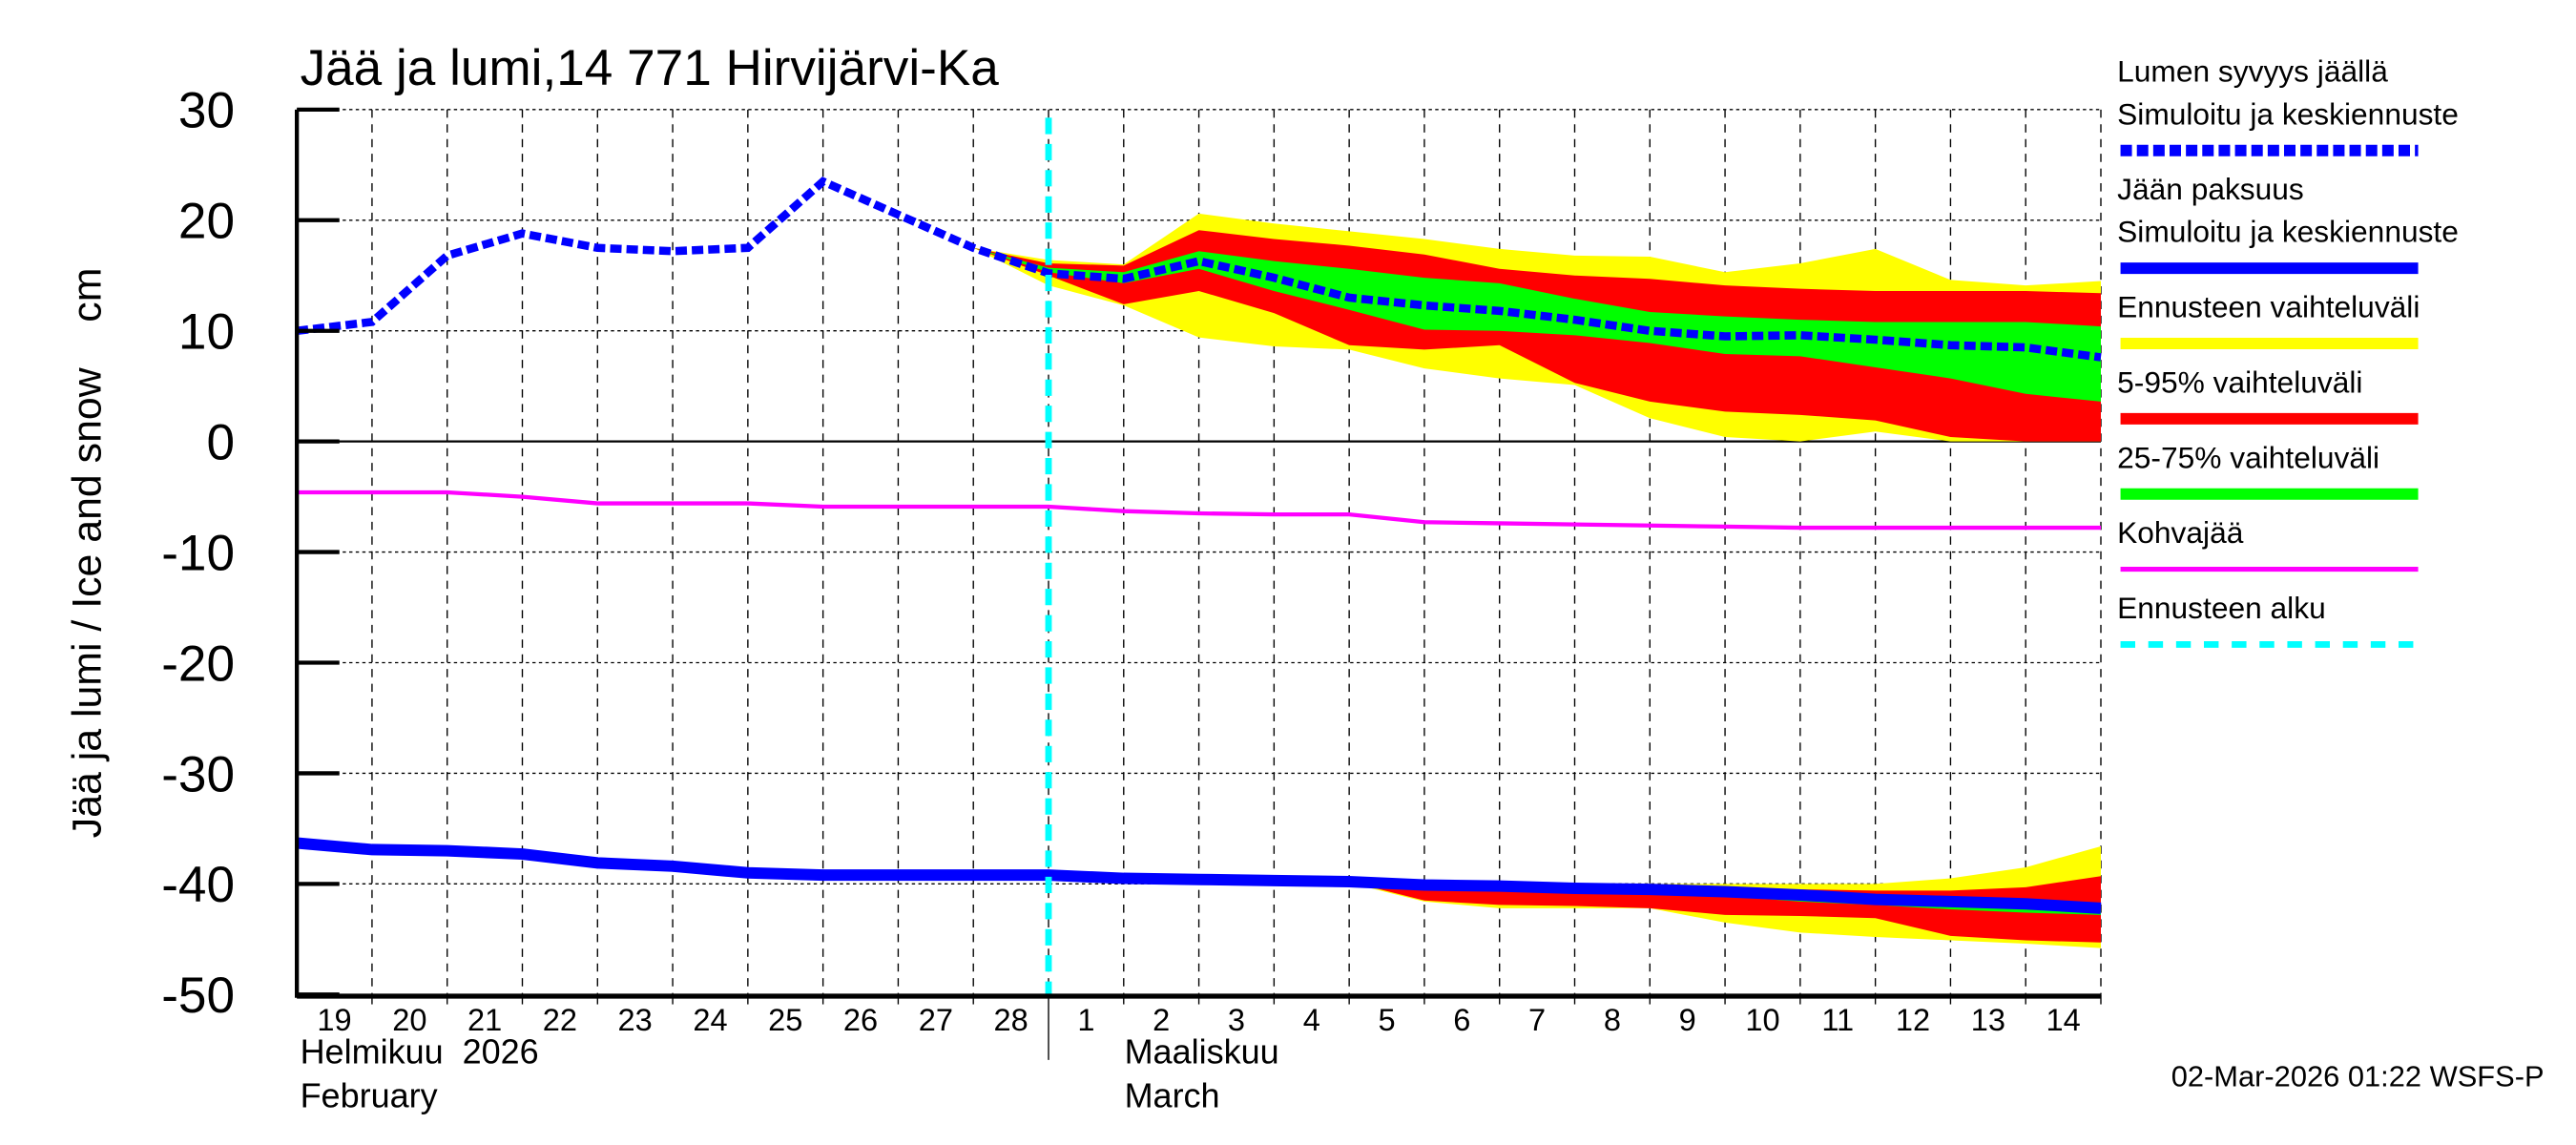 The height and width of the screenshot is (1145, 2576). I want to click on legend-label: Ennusteen alku, so click(2221, 608).